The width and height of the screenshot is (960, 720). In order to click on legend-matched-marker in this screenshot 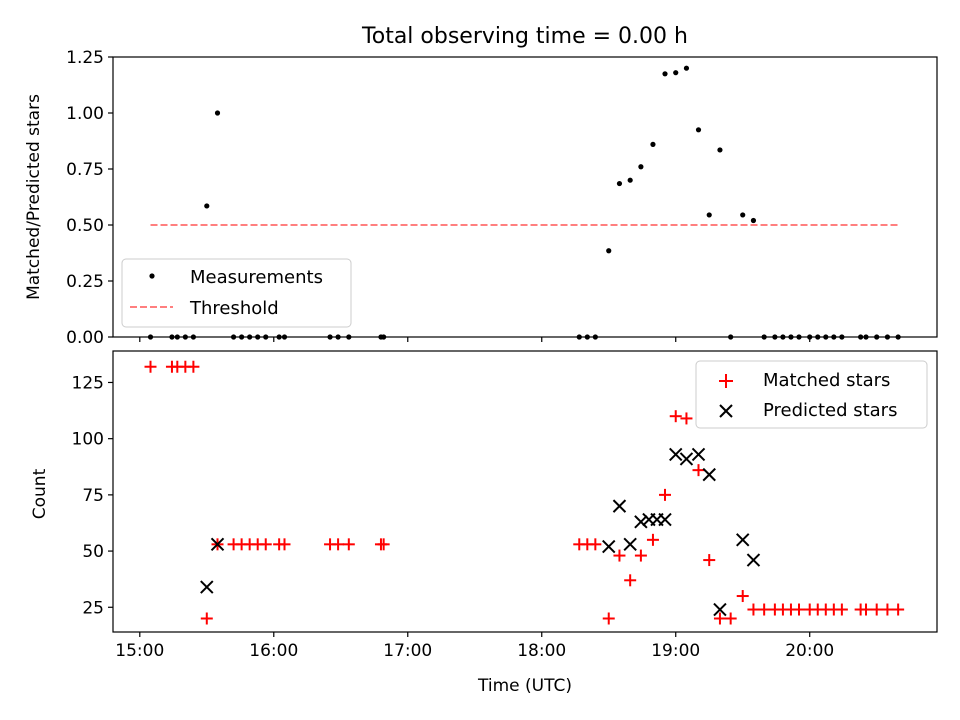, I will do `click(726, 381)`.